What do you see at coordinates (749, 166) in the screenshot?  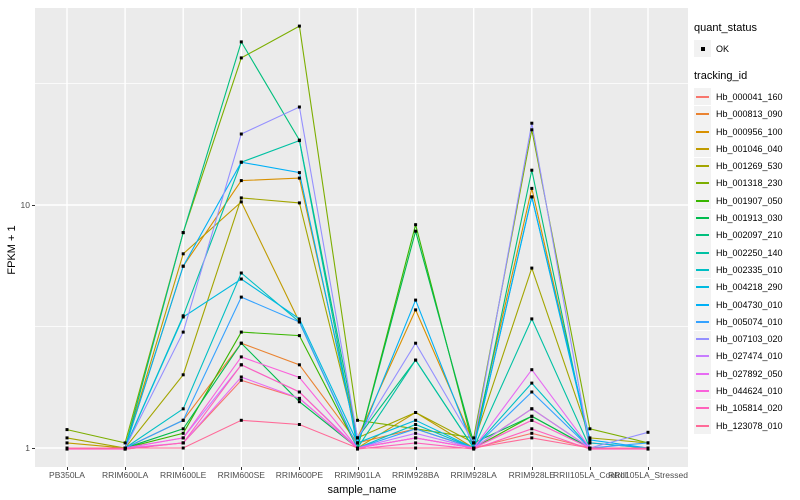 I see `legend-item-label: Hb_001269_530` at bounding box center [749, 166].